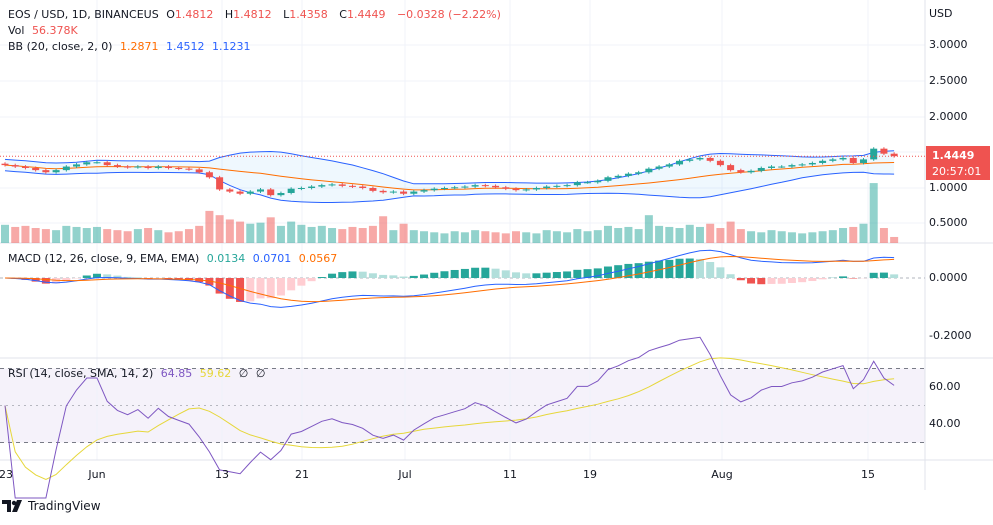 The height and width of the screenshot is (525, 993). What do you see at coordinates (81, 373) in the screenshot?
I see `rsi-label: RSI (14, close, SMA, 14, 2)` at bounding box center [81, 373].